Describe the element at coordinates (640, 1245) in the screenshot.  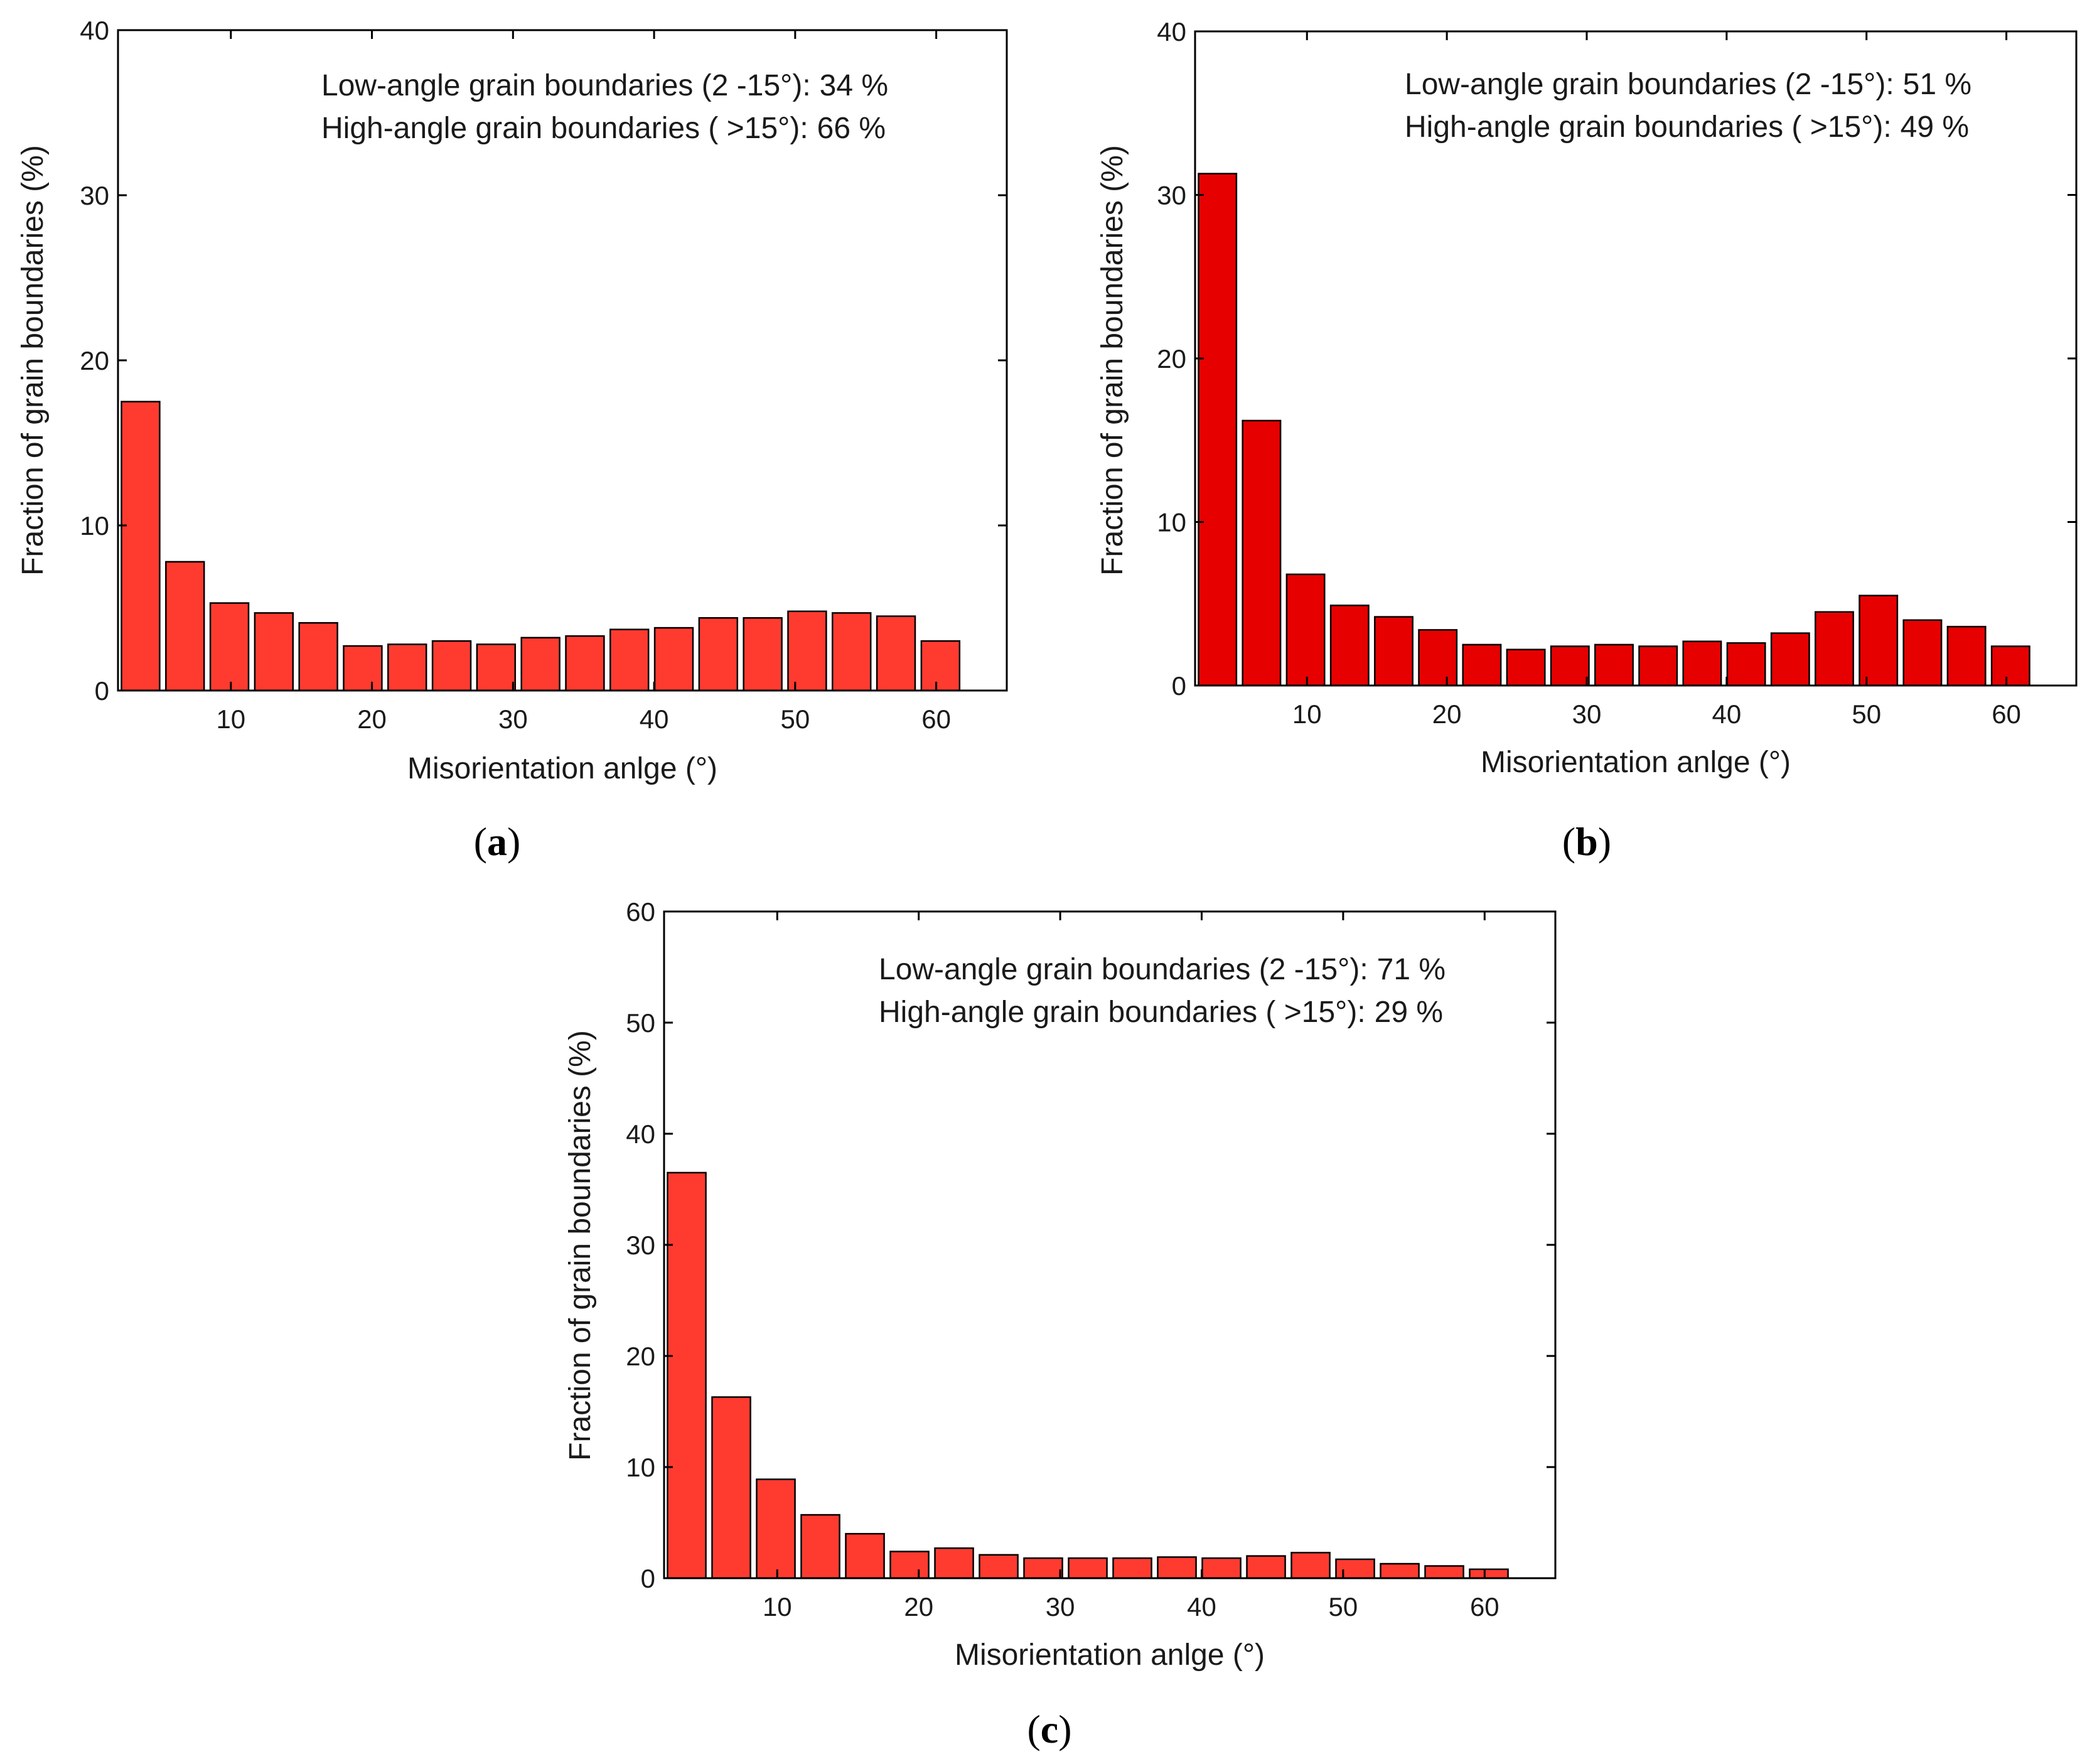
I see `y-tick-label-c-30: 30` at that location.